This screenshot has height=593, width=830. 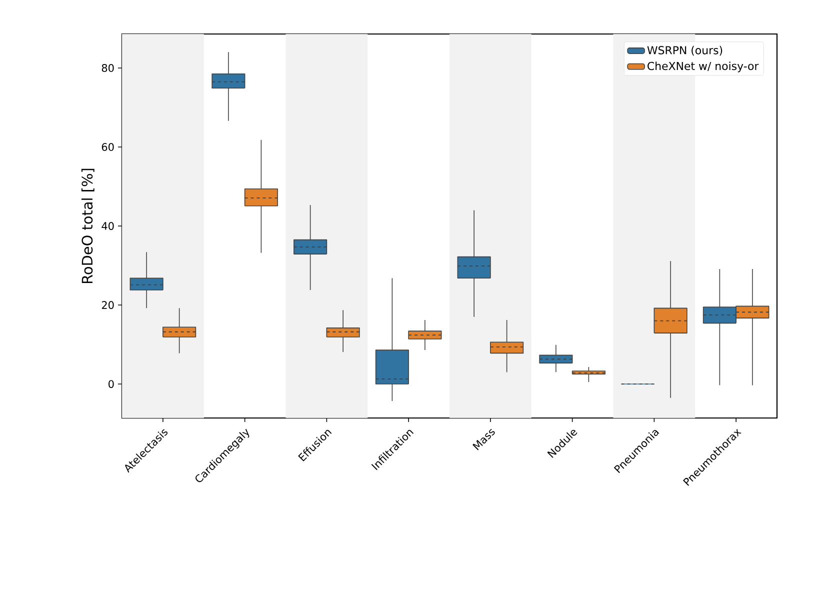 What do you see at coordinates (111, 384) in the screenshot?
I see `y-tick-label: 0` at bounding box center [111, 384].